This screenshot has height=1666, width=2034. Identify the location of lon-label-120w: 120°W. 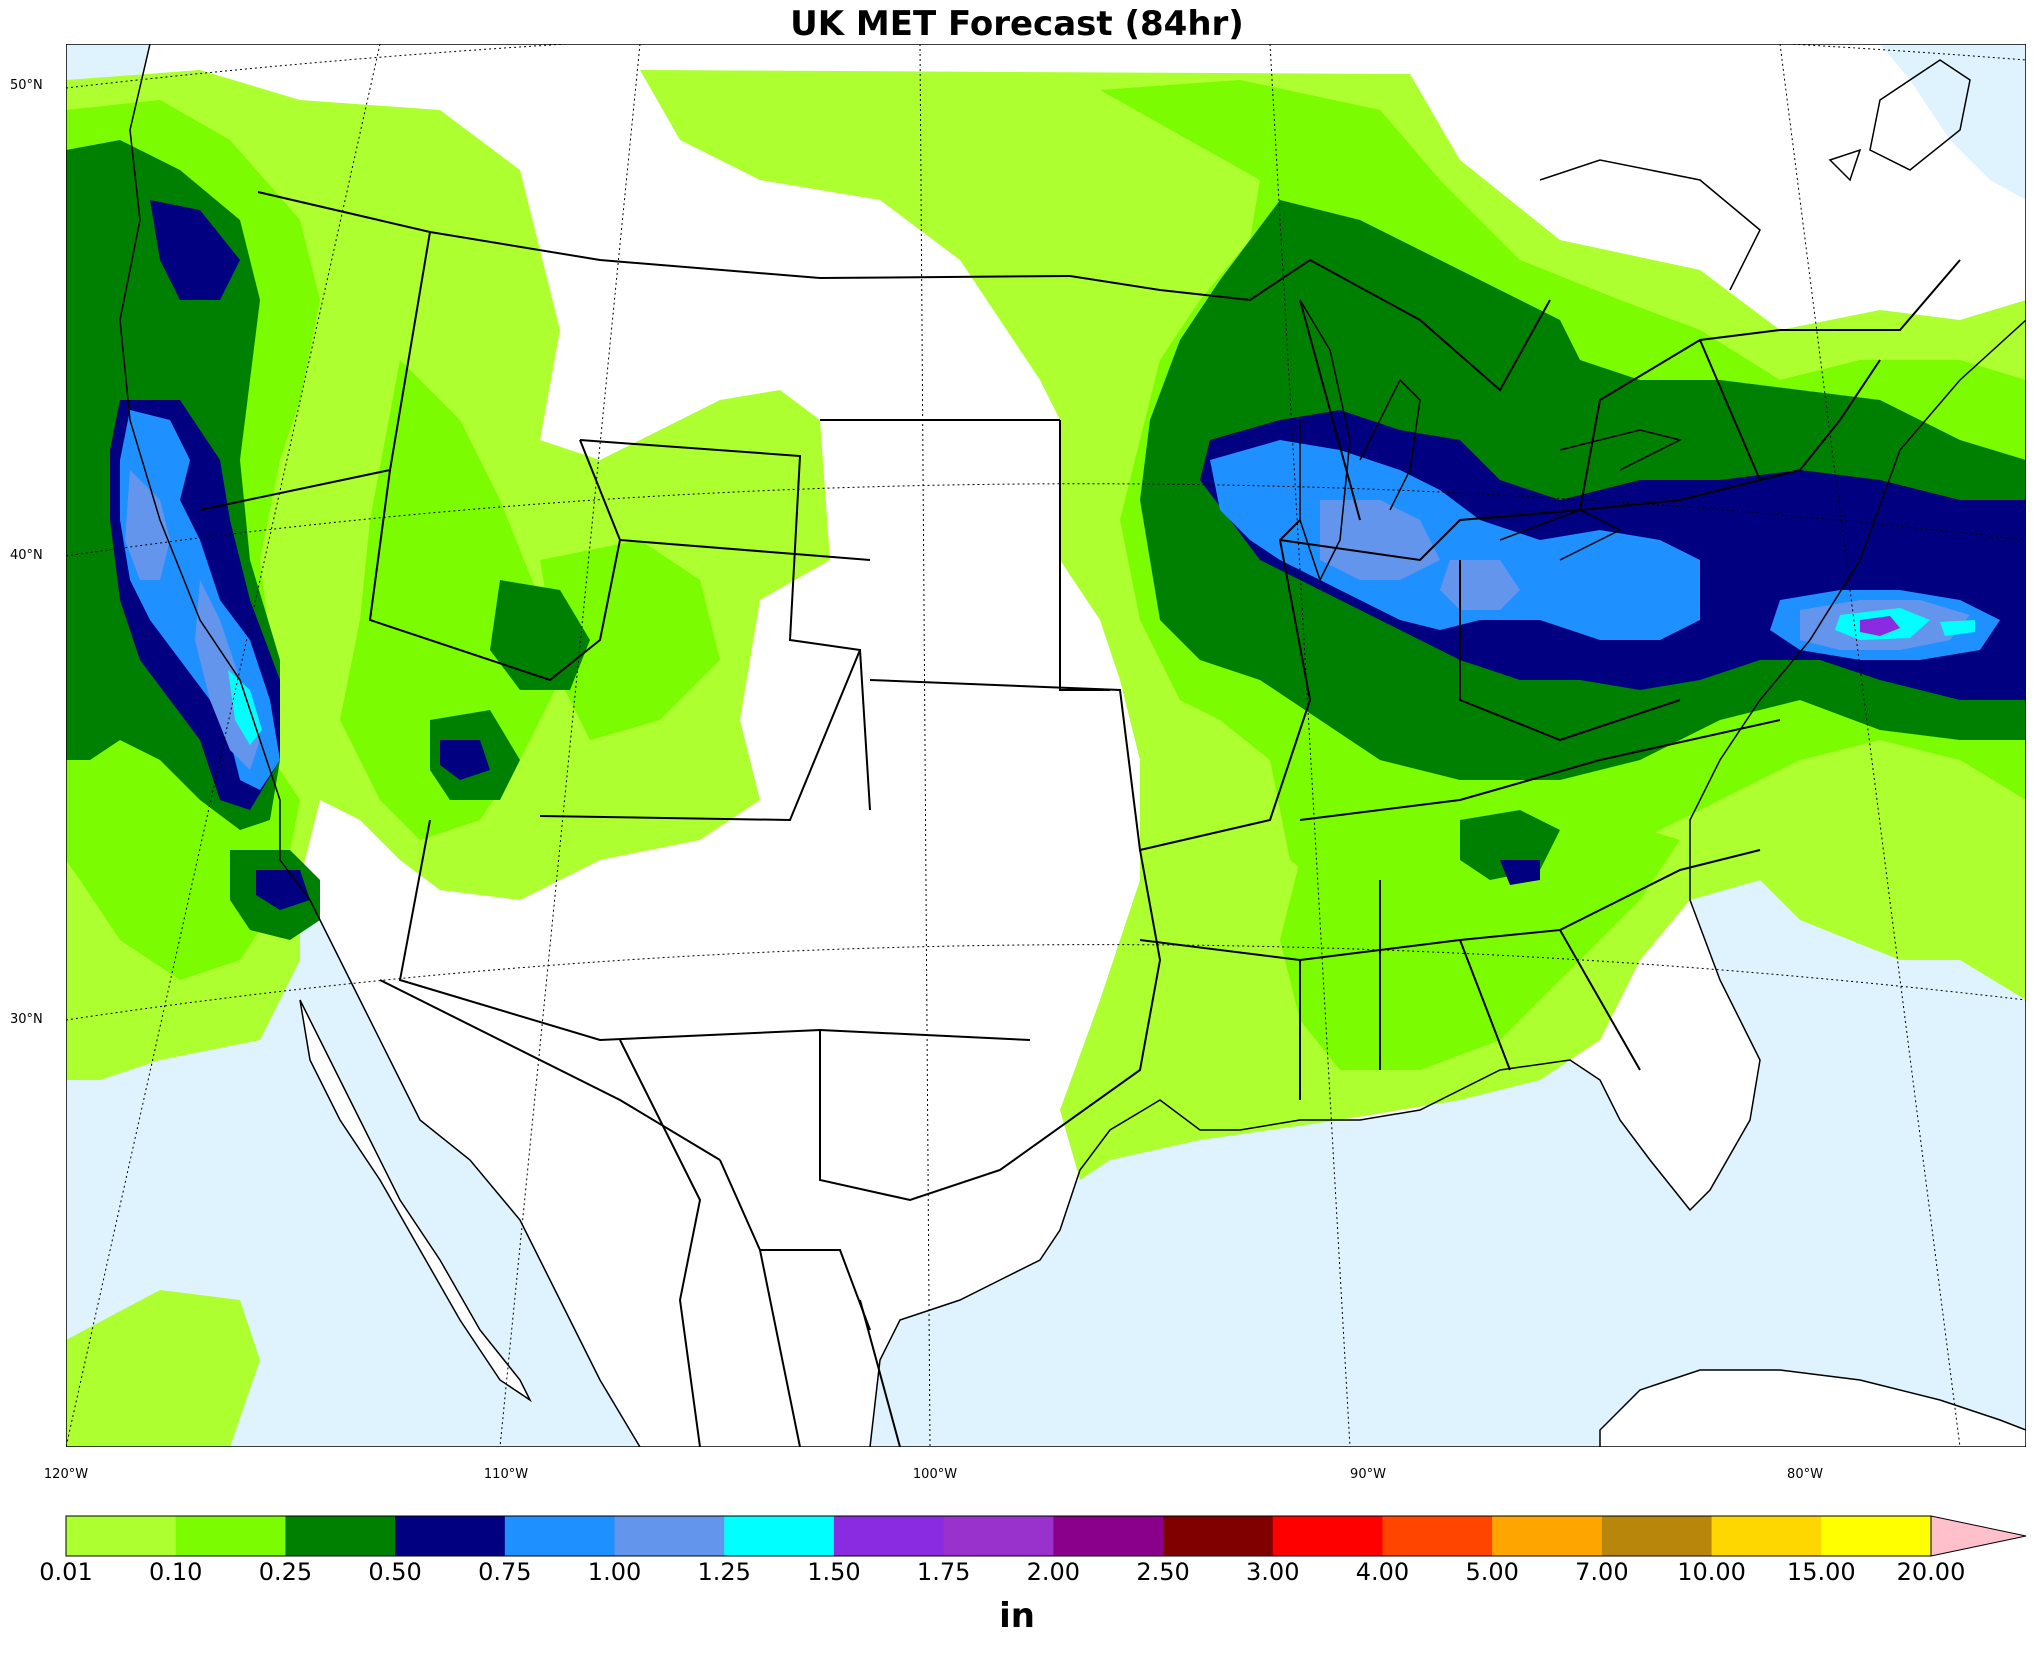
(66, 1474).